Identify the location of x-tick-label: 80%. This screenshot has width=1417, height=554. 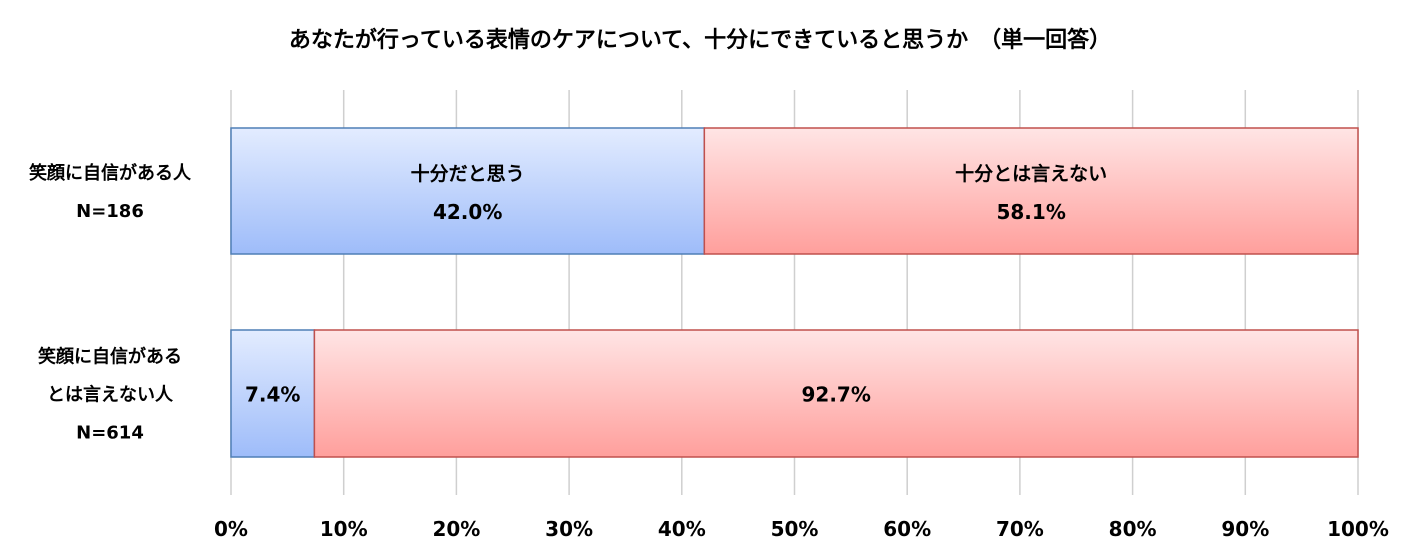
(1133, 529).